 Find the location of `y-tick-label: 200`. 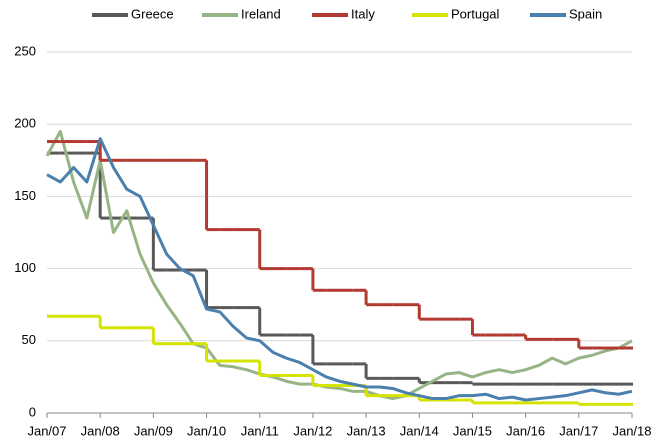

y-tick-label: 200 is located at coordinates (25, 123).